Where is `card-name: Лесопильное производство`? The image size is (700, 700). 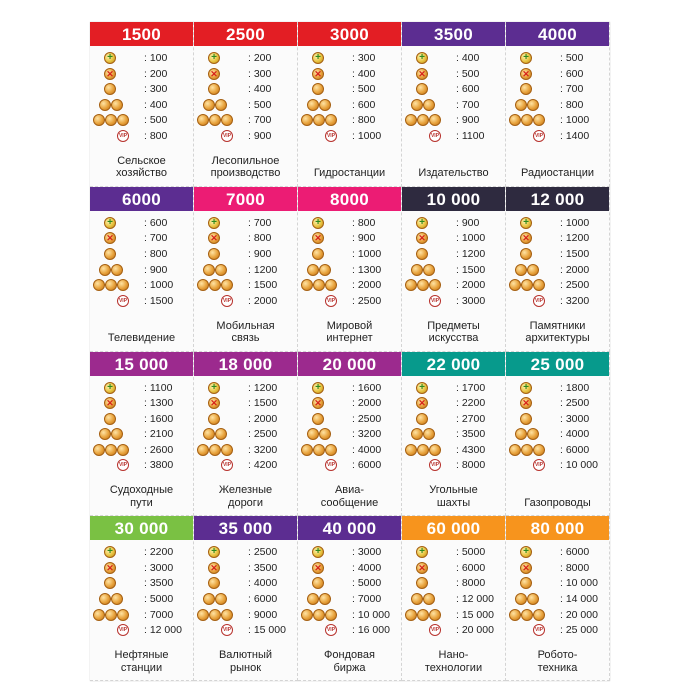
card-name: Лесопильное производство is located at coordinates (245, 167).